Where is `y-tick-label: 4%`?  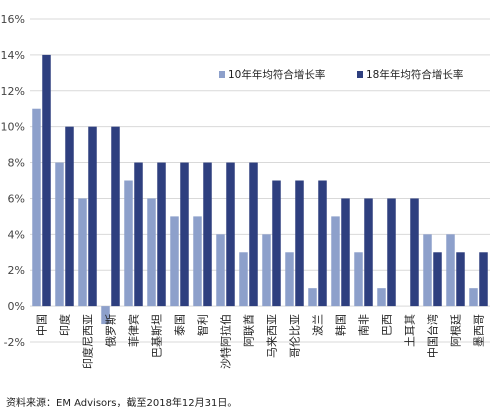 y-tick-label: 4% is located at coordinates (16, 234).